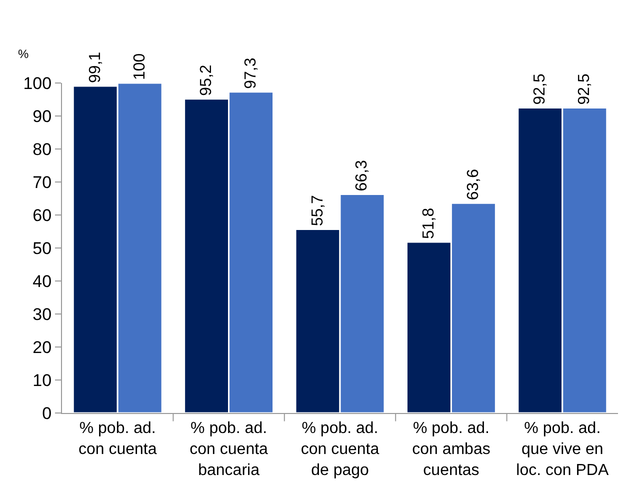  Describe the element at coordinates (42, 215) in the screenshot. I see `y-tick-label: 60` at that location.